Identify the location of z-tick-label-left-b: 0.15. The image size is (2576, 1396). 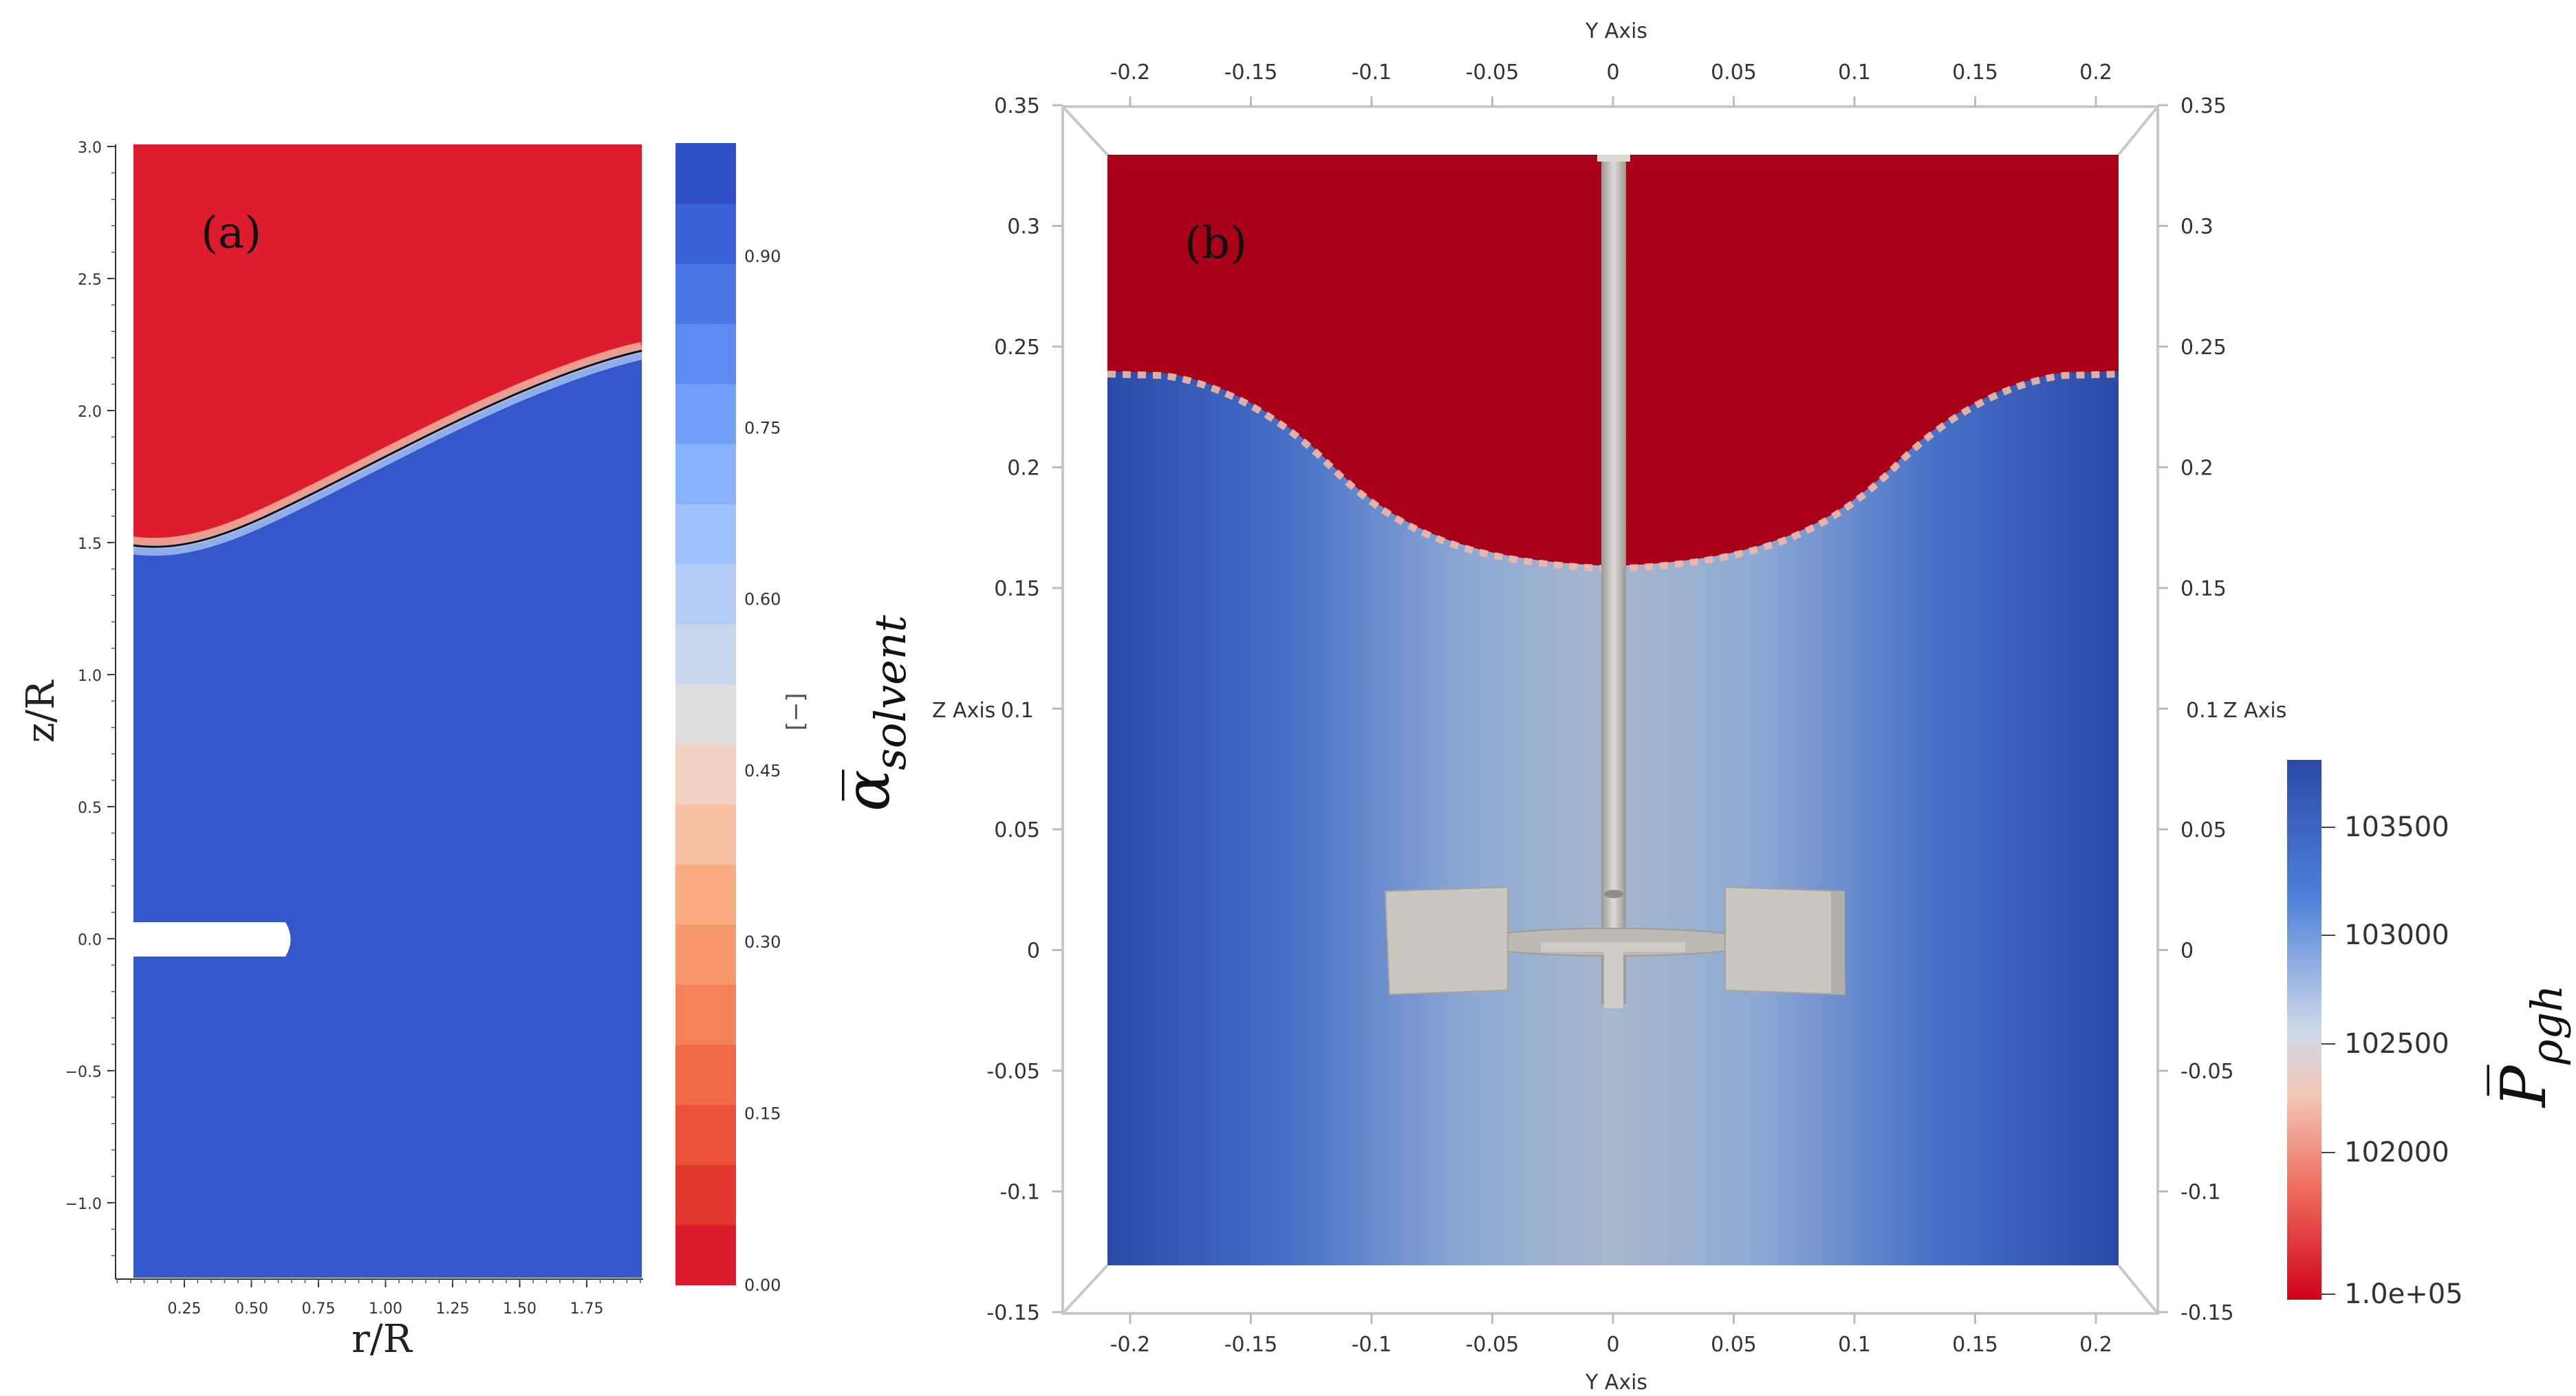
(1017, 589).